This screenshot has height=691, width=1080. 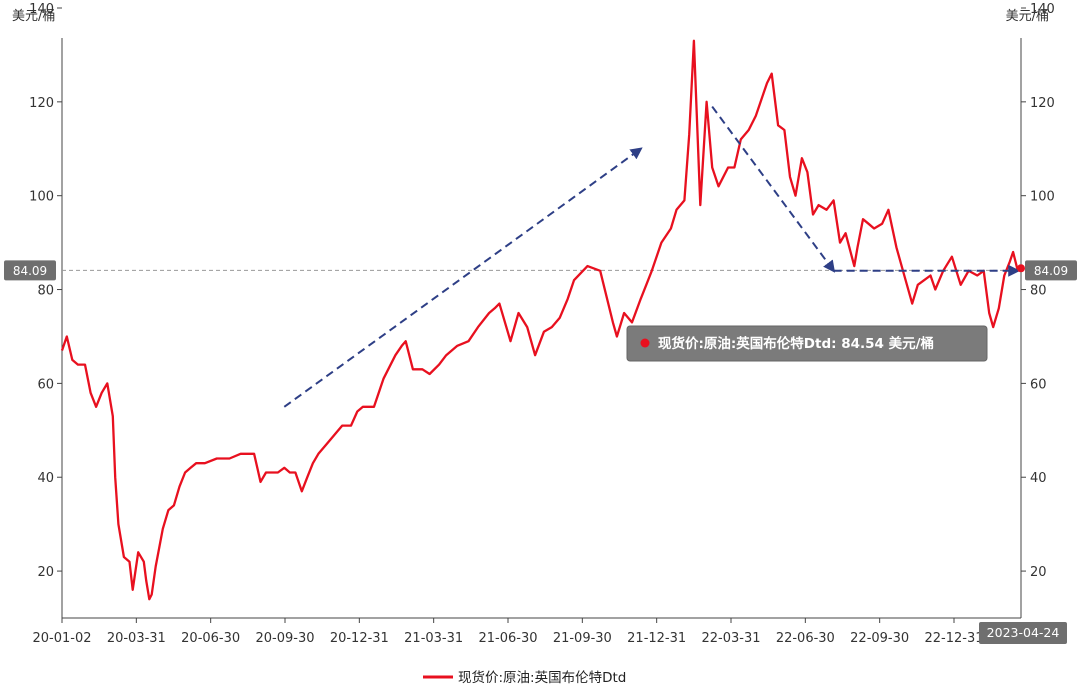 I want to click on x-tick-label: 20-03-31, so click(x=136, y=638).